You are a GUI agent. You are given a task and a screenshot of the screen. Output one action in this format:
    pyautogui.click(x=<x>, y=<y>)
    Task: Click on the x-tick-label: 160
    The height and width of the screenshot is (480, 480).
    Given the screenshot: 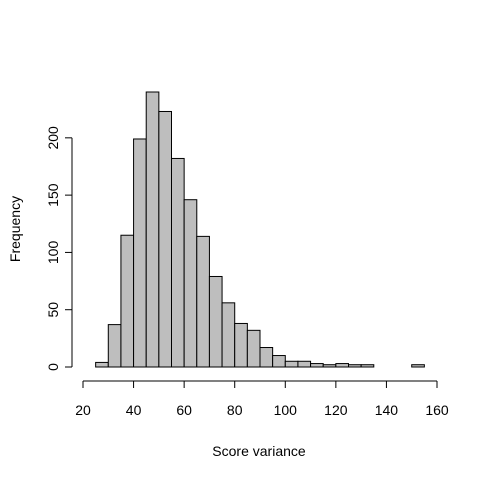 What is the action you would take?
    pyautogui.click(x=437, y=410)
    